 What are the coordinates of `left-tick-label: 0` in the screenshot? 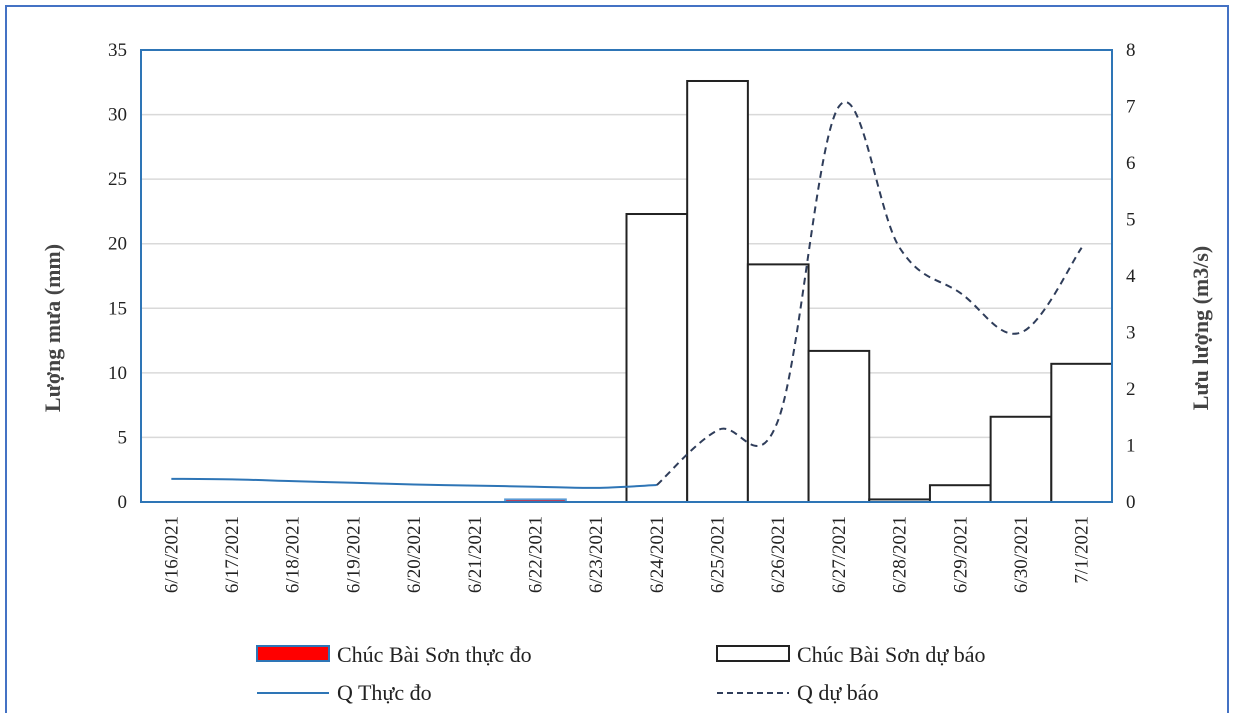 It's located at (123, 502).